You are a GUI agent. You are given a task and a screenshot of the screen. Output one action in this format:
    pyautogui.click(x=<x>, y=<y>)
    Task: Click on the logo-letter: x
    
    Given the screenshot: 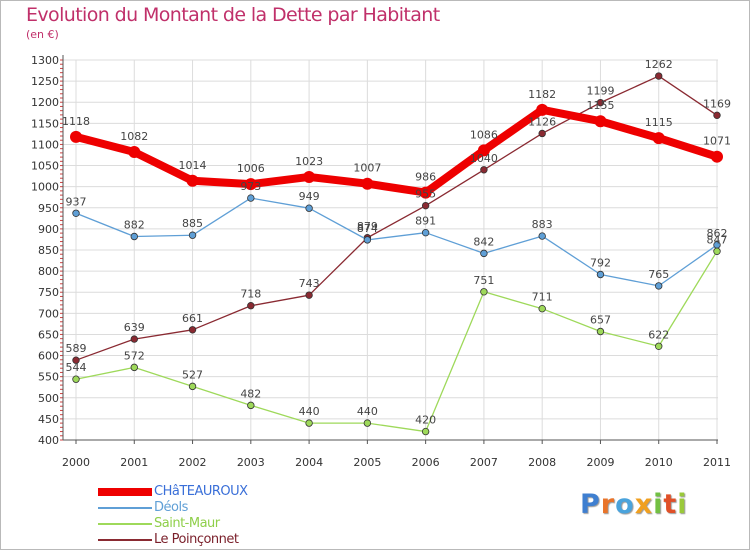 What is the action you would take?
    pyautogui.click(x=644, y=504)
    